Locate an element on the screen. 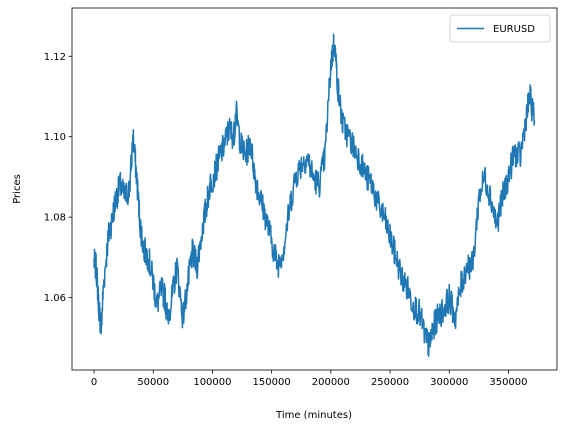  x-axis-label: Time (minutes) is located at coordinates (313, 415).